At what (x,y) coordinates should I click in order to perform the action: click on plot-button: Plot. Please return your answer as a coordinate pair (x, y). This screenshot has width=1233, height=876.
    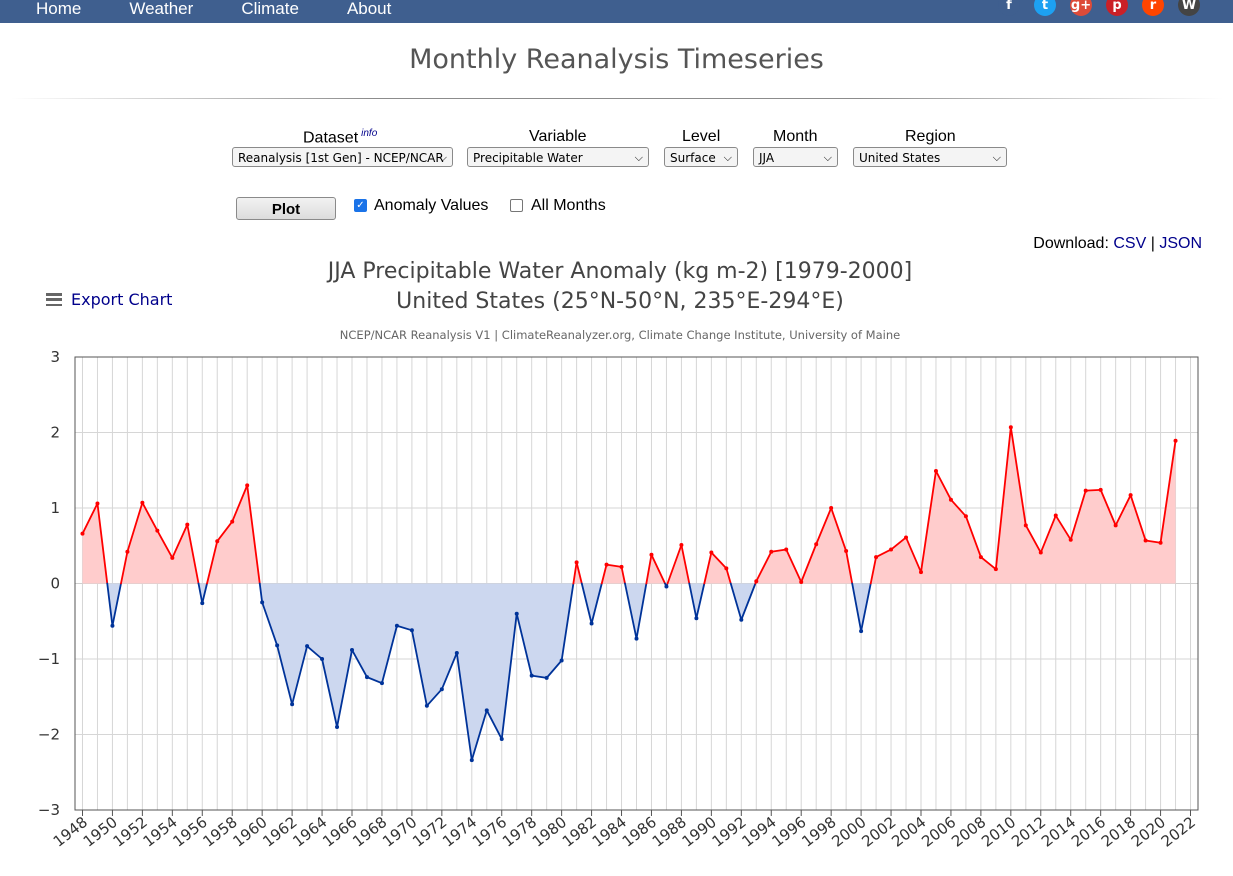
    Looking at the image, I should click on (286, 208).